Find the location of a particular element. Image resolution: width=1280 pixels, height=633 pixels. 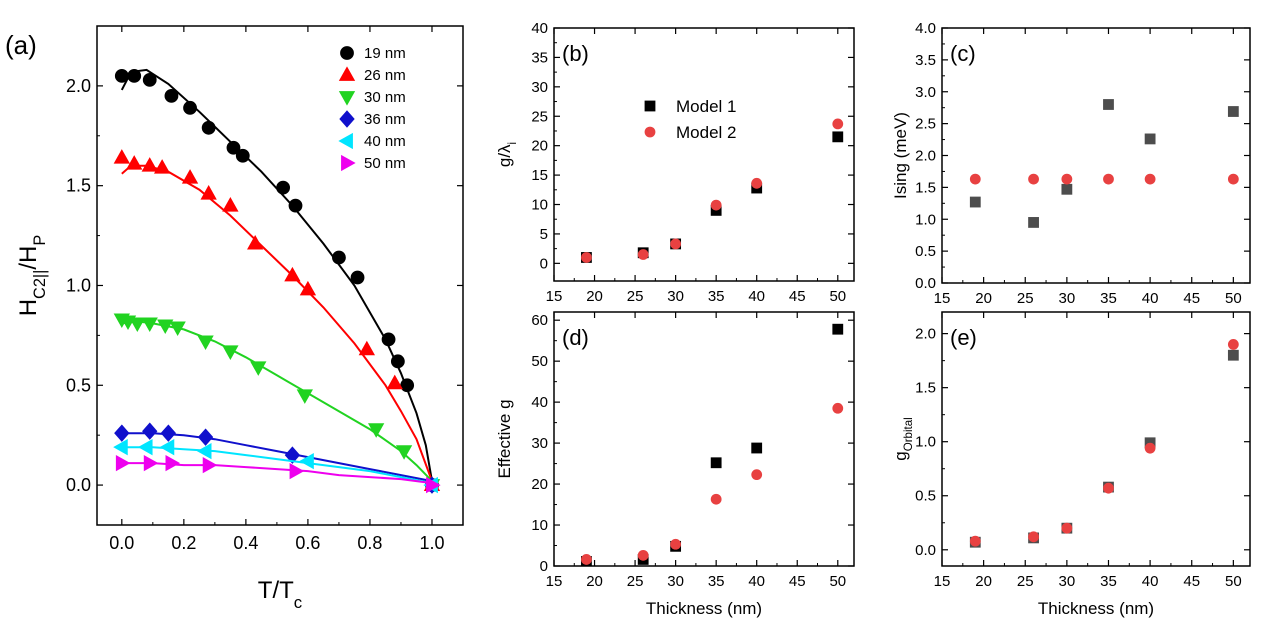

x-tick-label: 0.2 is located at coordinates (183, 543).